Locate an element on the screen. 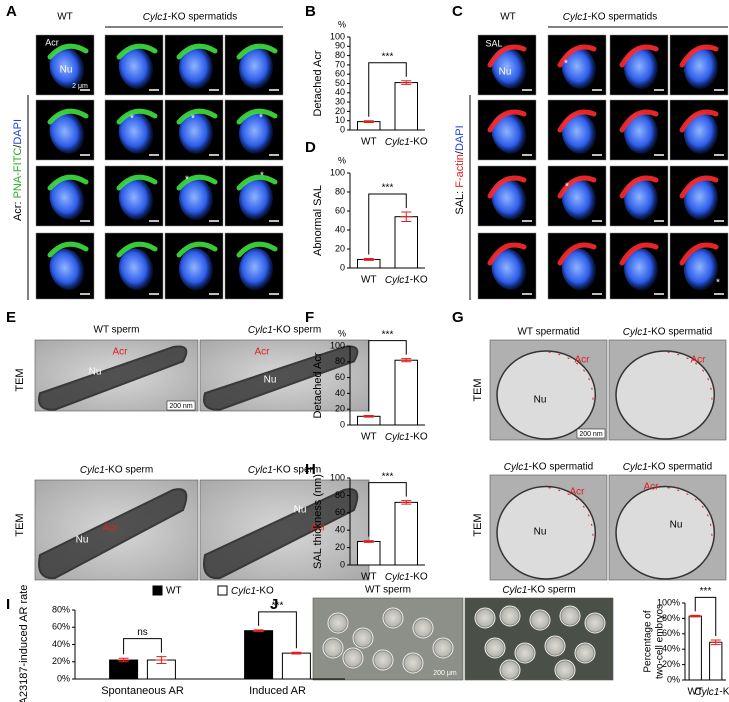 This screenshot has width=729, height=702. x-tick-label: Spontaneous AR is located at coordinates (142, 691).